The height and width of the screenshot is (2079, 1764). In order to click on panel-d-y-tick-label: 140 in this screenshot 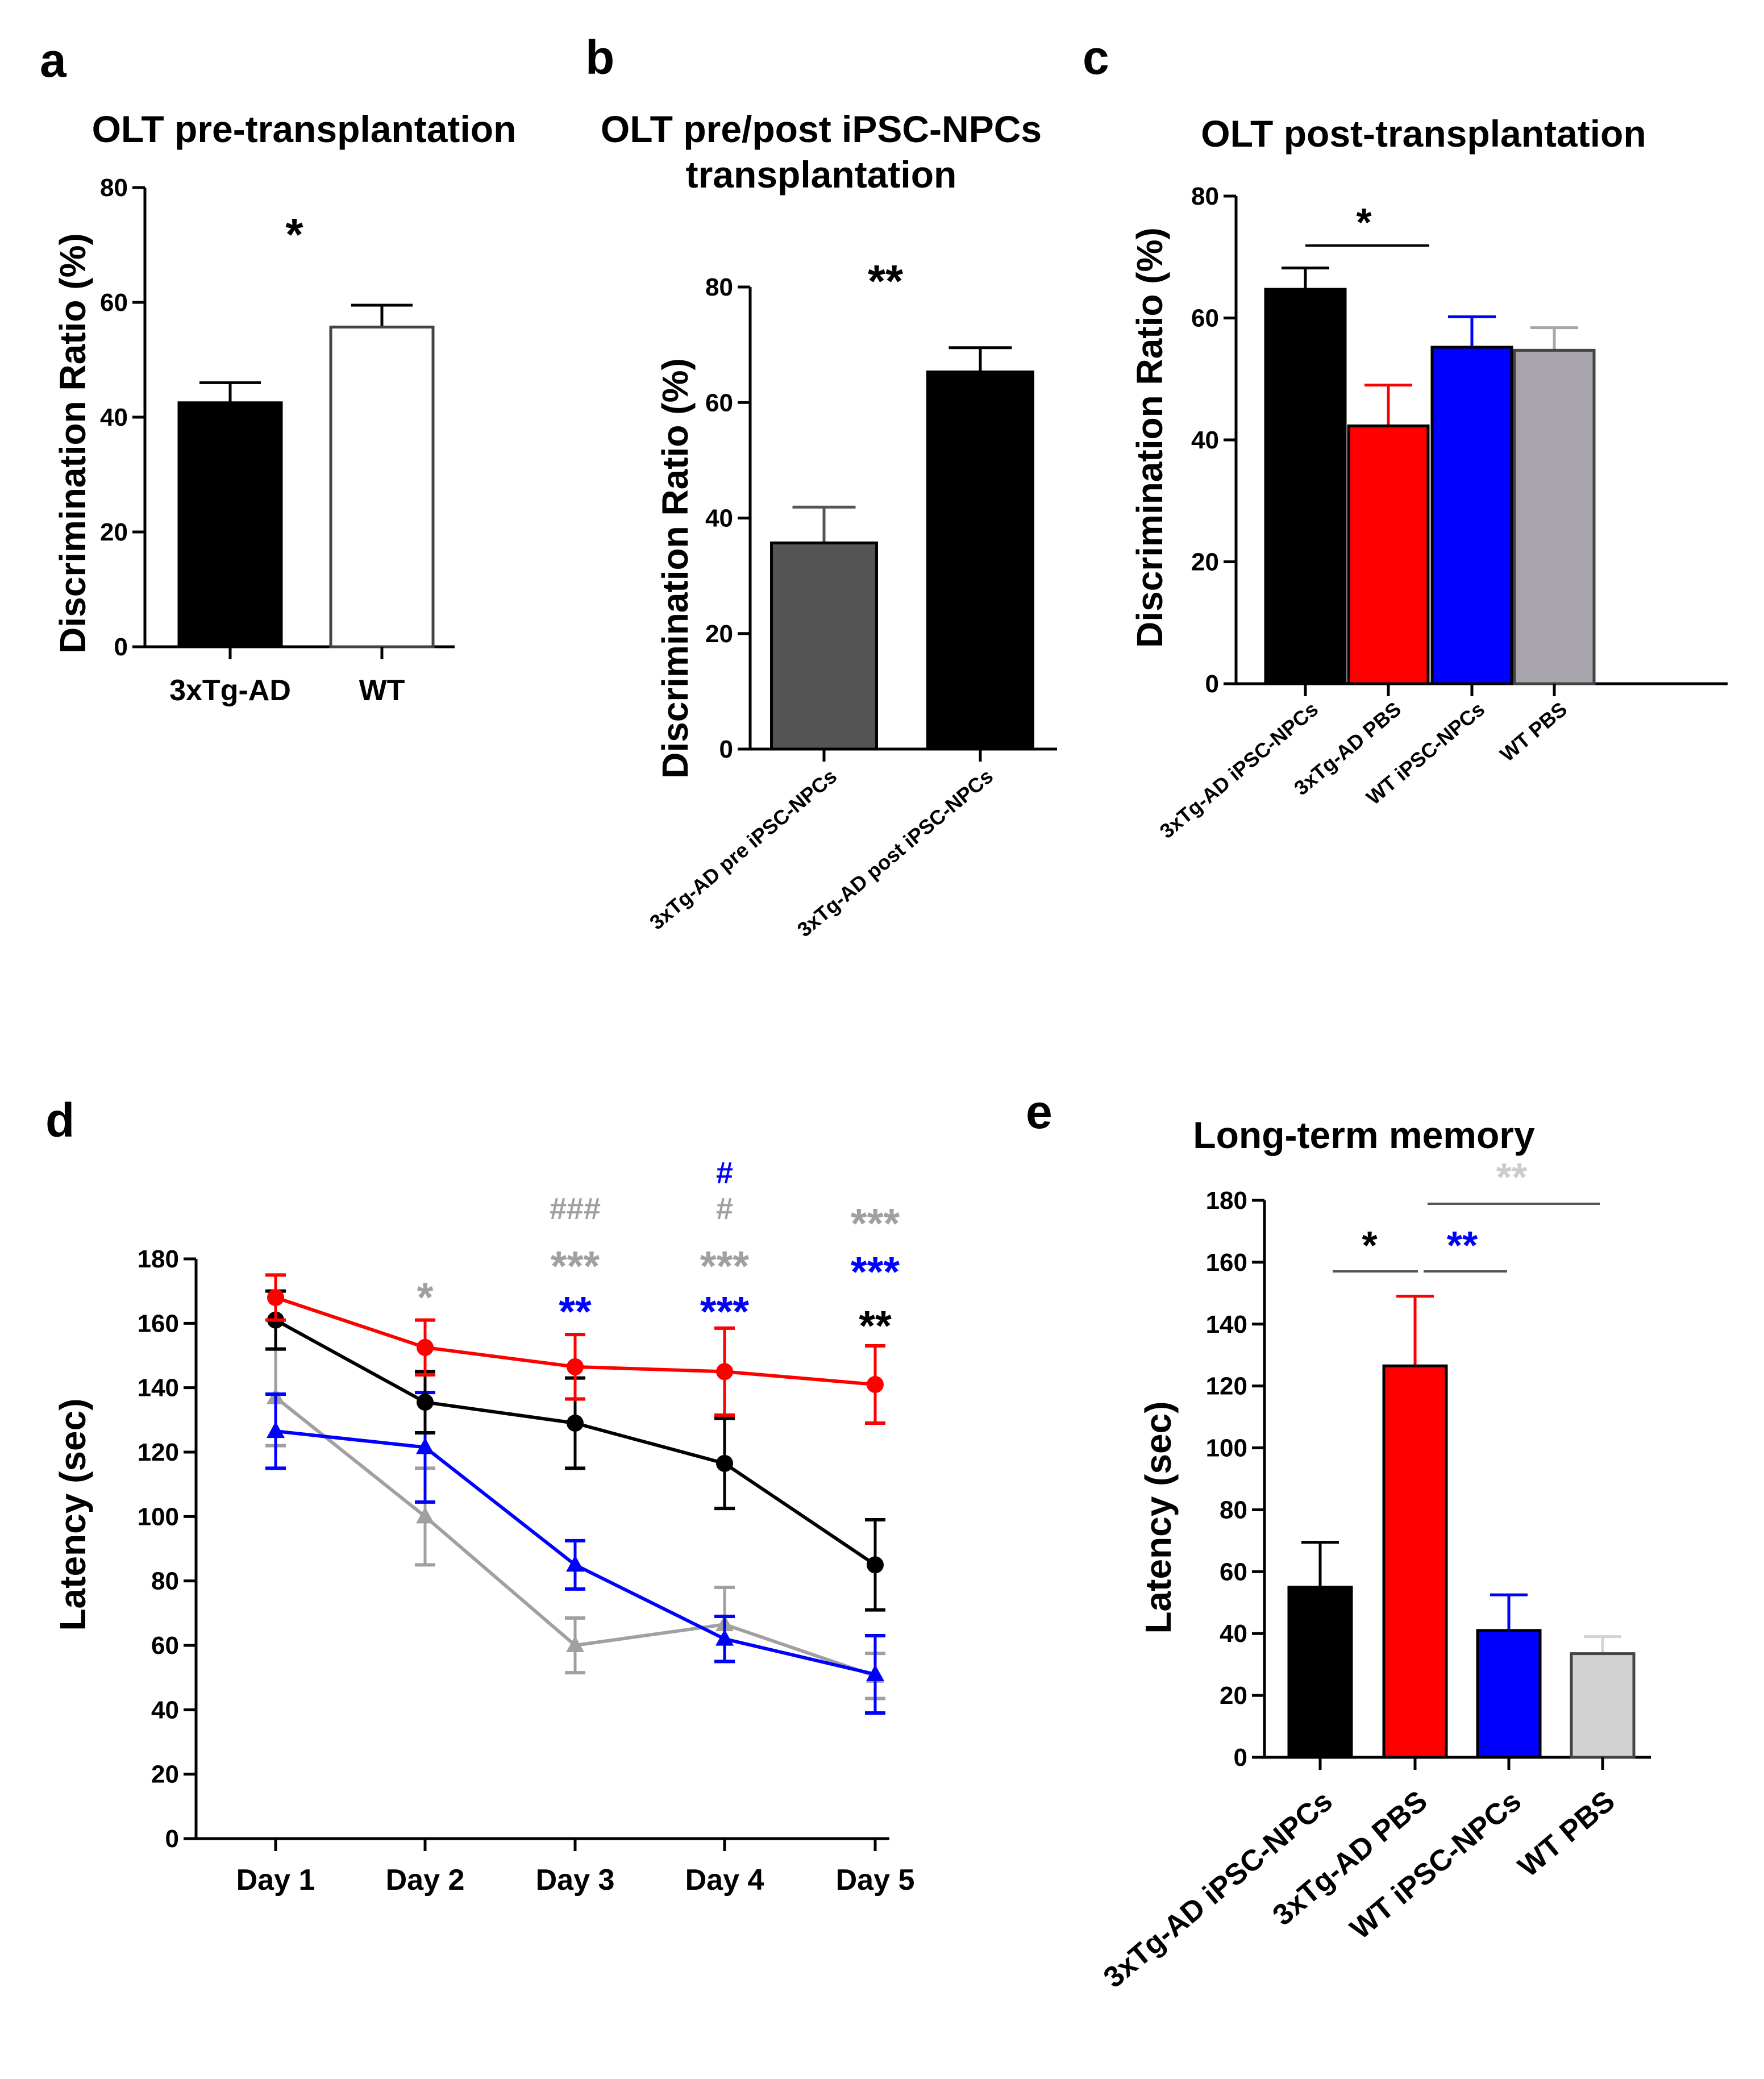, I will do `click(158, 1388)`.